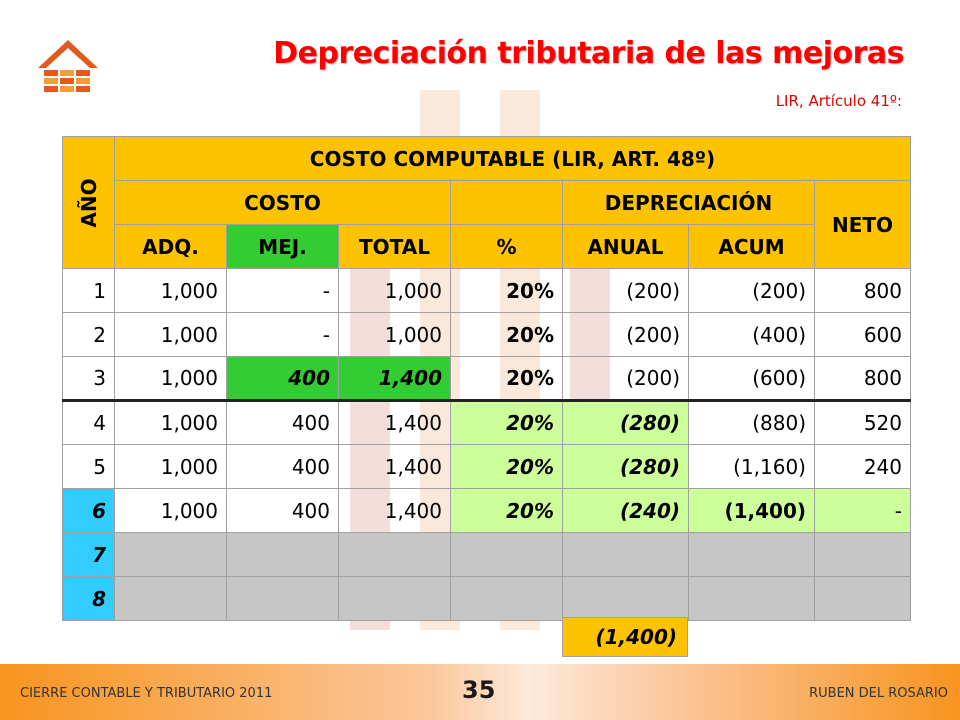 The image size is (960, 720). Describe the element at coordinates (512, 158) in the screenshot. I see `main-header: COSTO COMPUTABLE (LIR, ART. 48º)` at that location.